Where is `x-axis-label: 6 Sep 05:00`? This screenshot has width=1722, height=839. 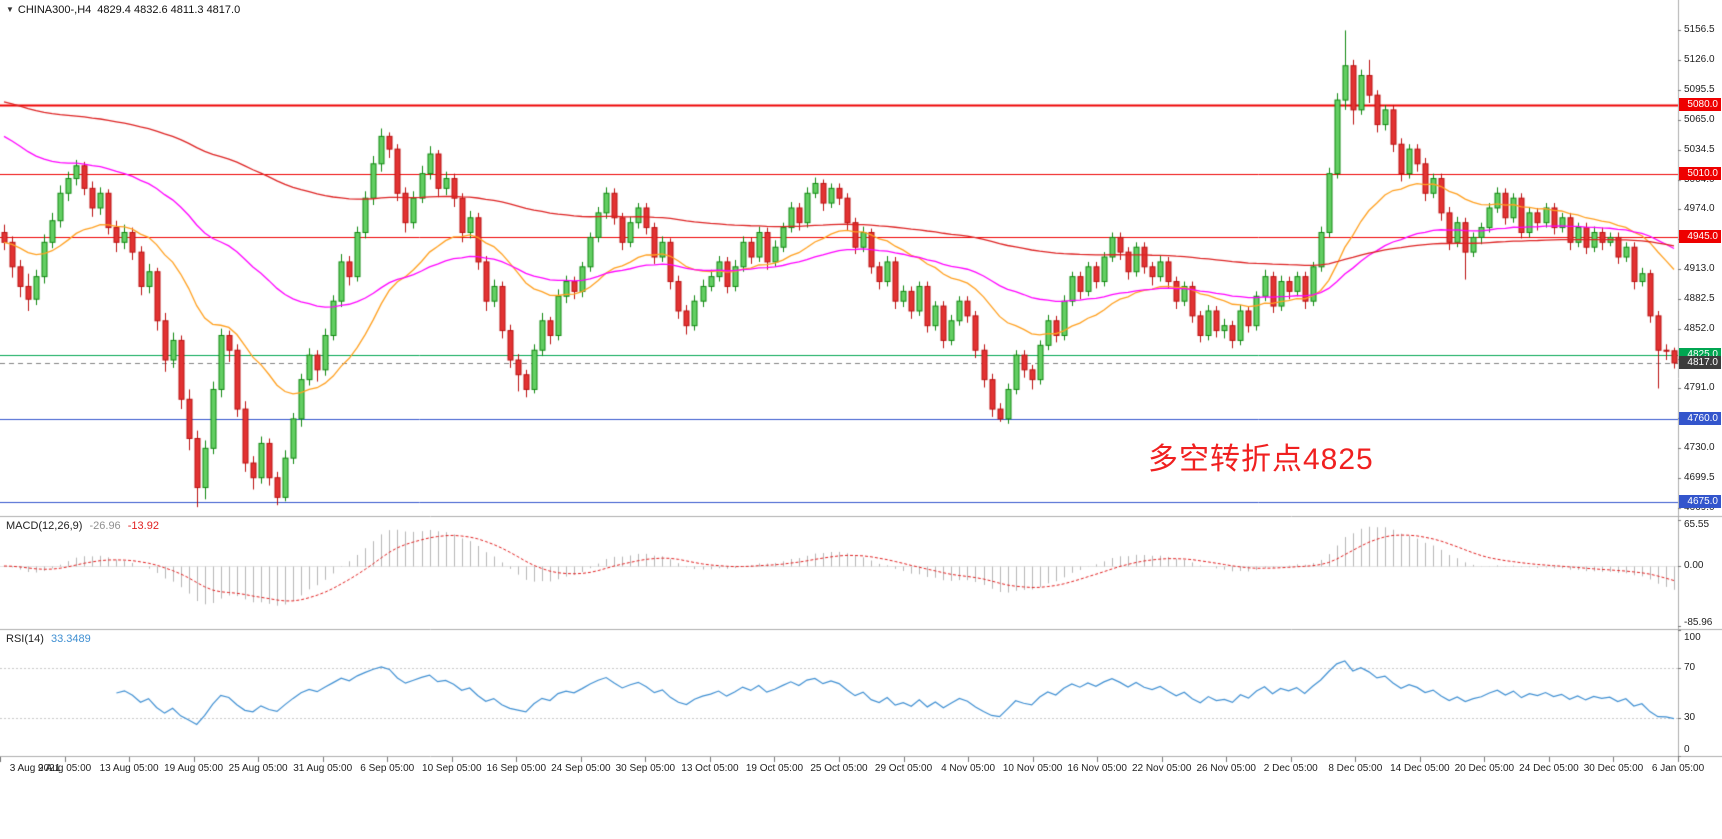
x-axis-label: 6 Sep 05:00 is located at coordinates (387, 768).